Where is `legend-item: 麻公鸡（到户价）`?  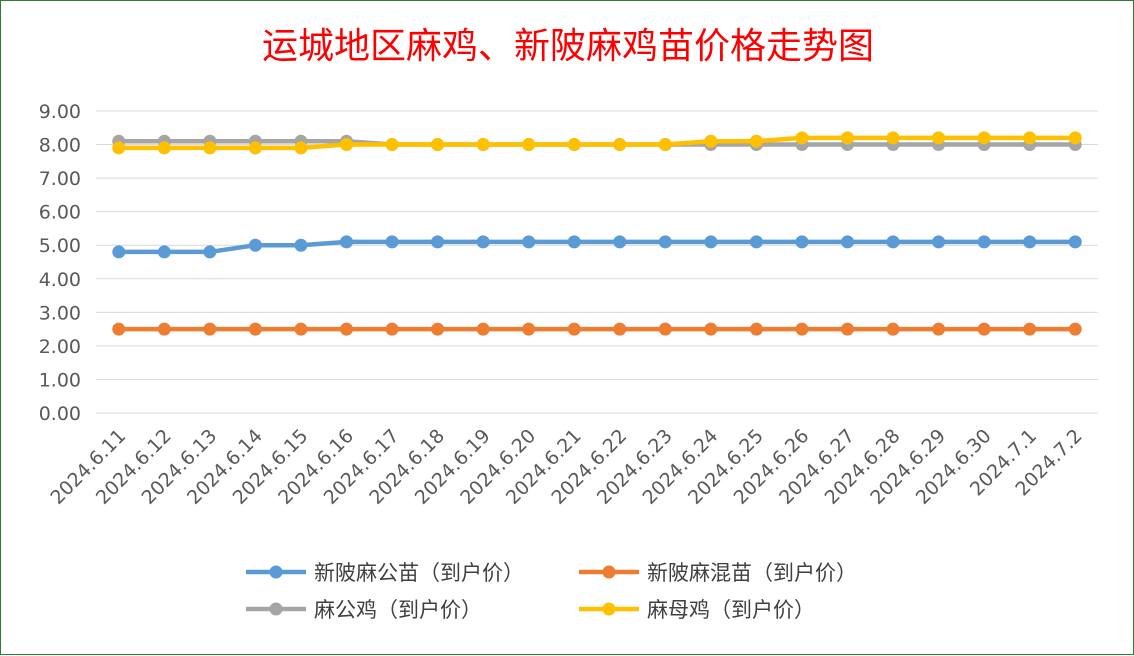
legend-item: 麻公鸡（到户价） is located at coordinates (364, 610).